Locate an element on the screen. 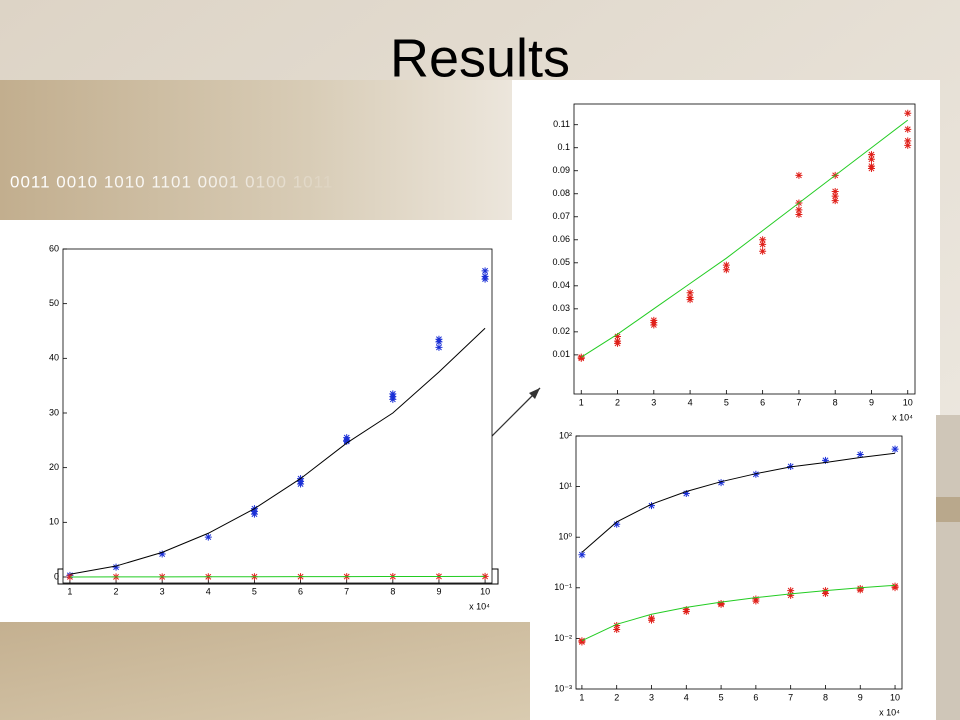  y-tick-label: 10 is located at coordinates (54, 522).